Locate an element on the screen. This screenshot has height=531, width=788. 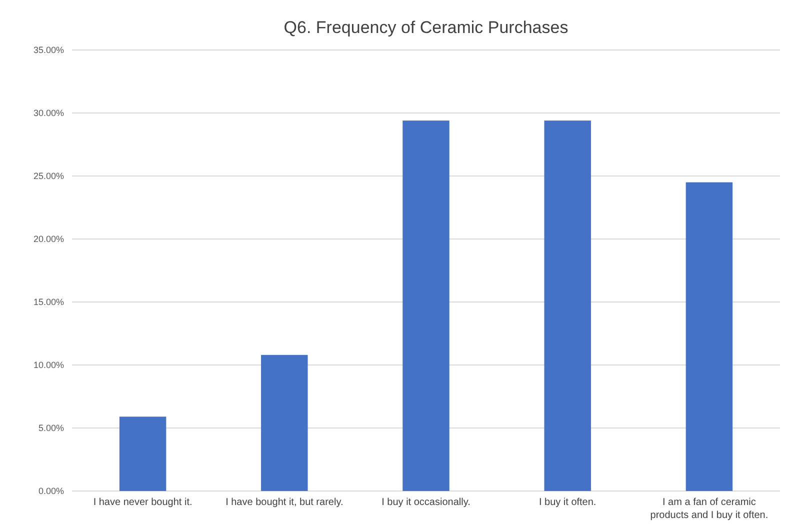
y-tick-label: 15.00% is located at coordinates (48, 301).